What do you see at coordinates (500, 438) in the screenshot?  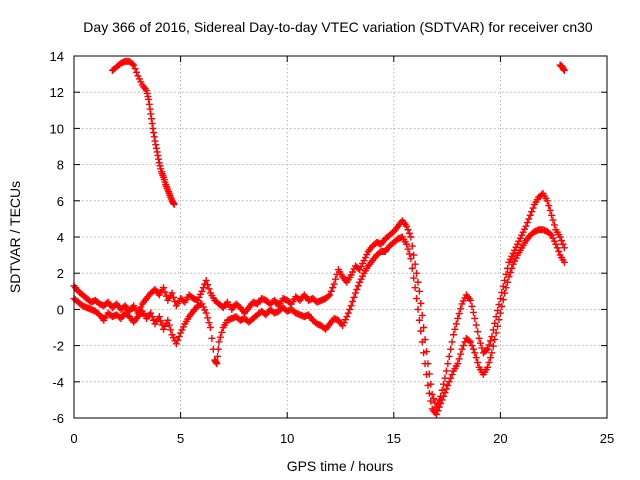 I see `x-tick-label: 20` at bounding box center [500, 438].